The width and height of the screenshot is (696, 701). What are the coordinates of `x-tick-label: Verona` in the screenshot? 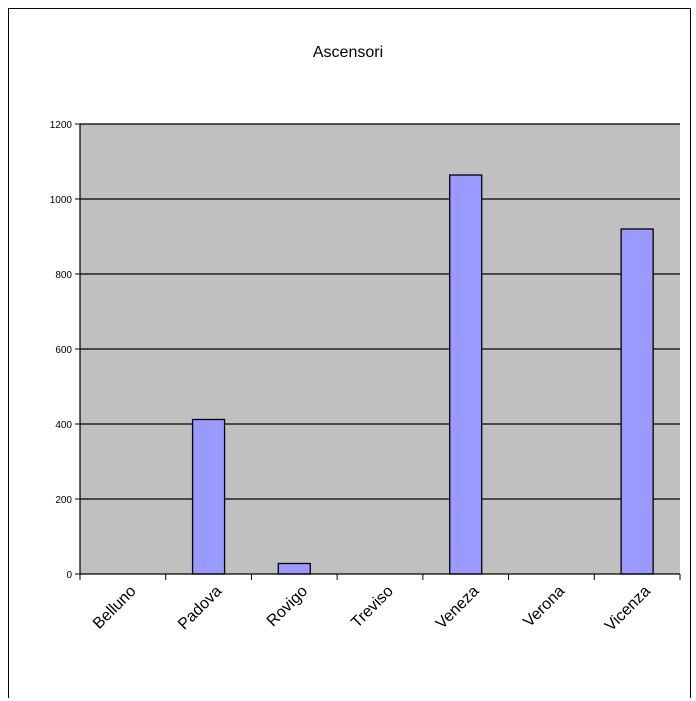 It's located at (544, 607).